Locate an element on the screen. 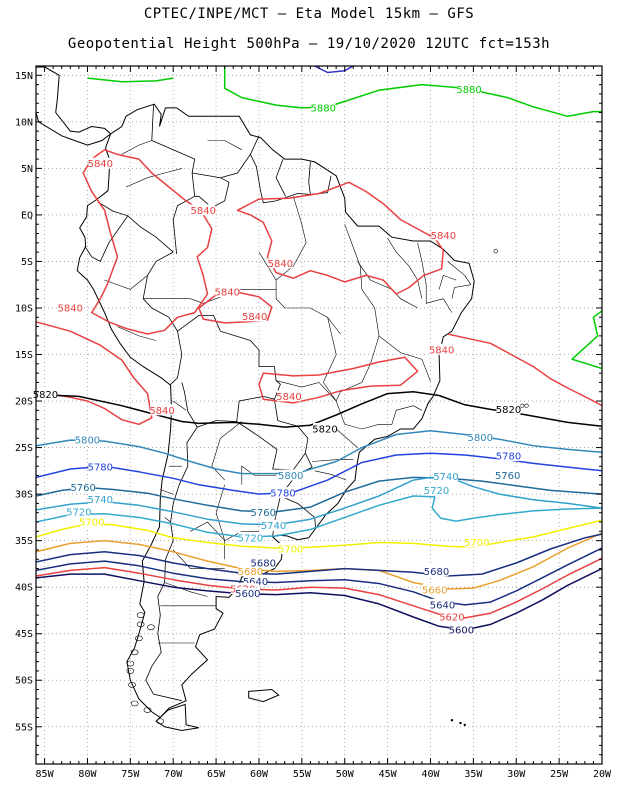 The image size is (618, 800). lon-label: 20W is located at coordinates (602, 774).